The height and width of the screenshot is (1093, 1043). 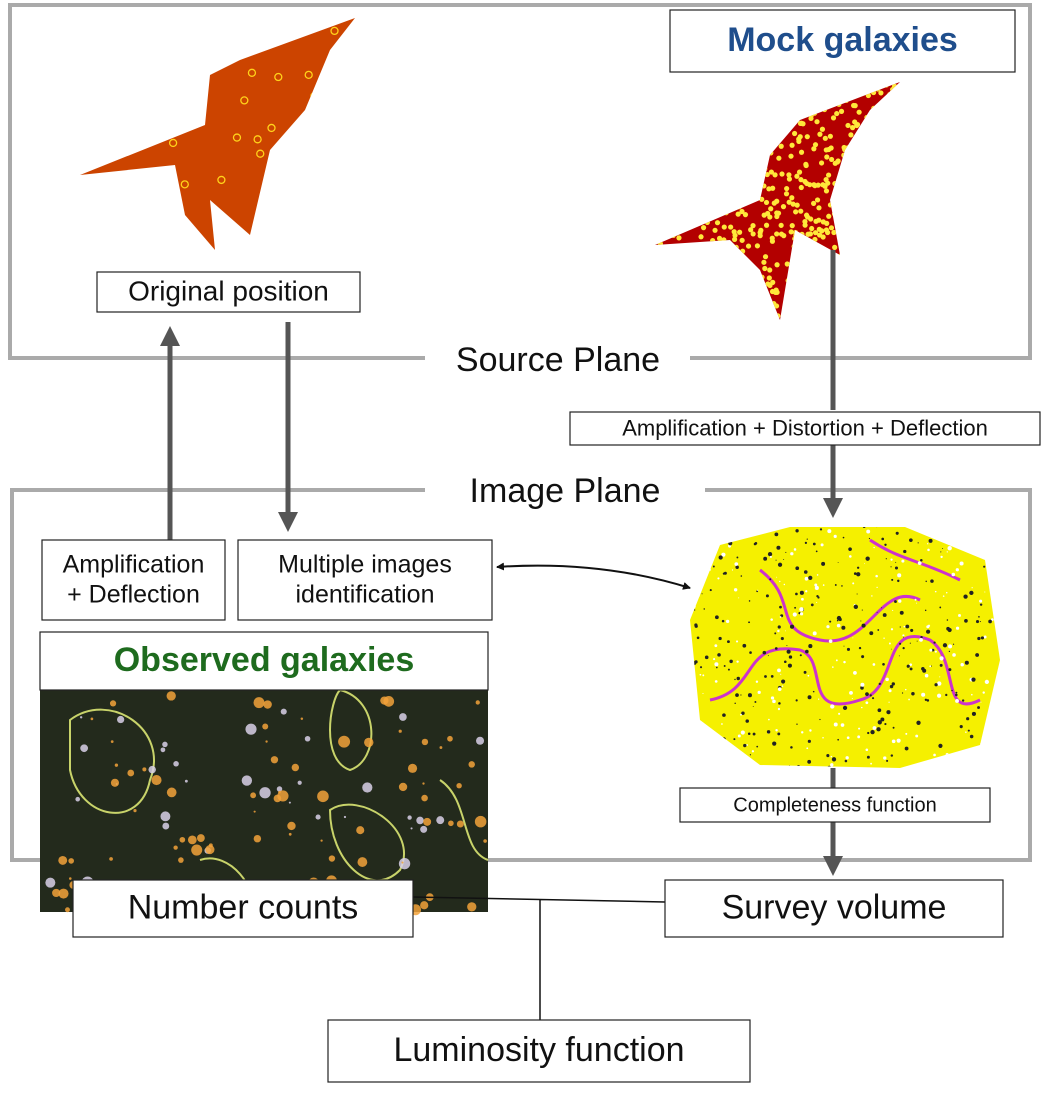 What do you see at coordinates (558, 360) in the screenshot?
I see `source-plane-label: Source Plane` at bounding box center [558, 360].